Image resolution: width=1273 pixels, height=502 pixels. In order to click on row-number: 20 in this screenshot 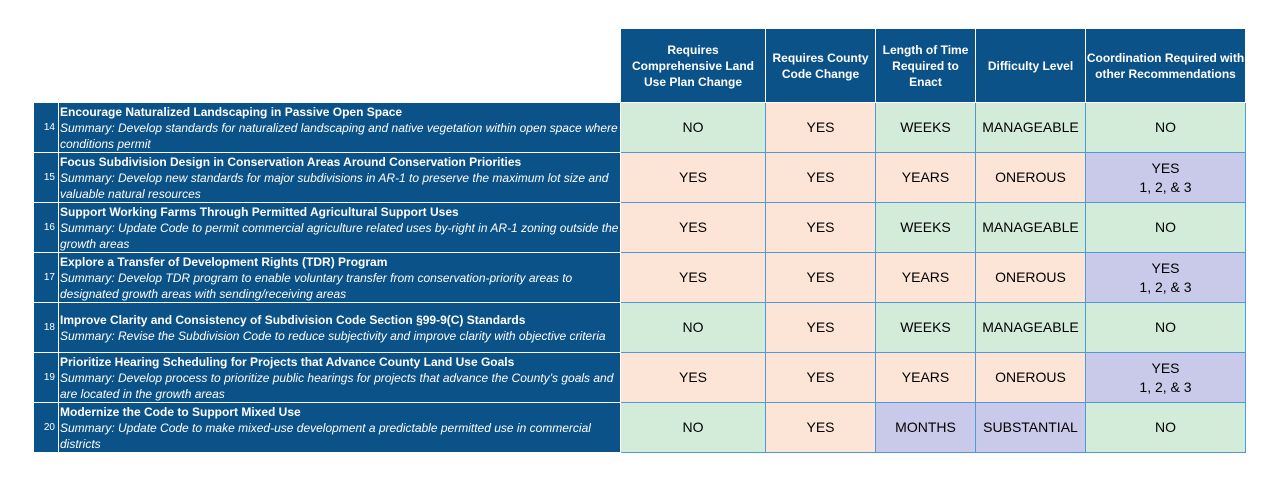, I will do `click(46, 427)`.